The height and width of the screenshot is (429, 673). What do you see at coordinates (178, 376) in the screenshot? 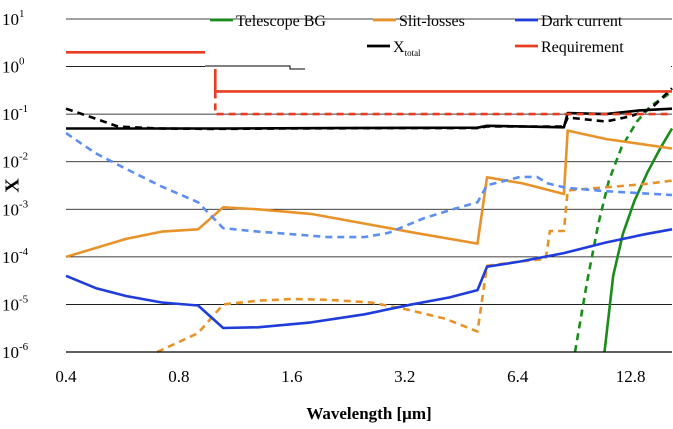
I see `x-tick-label: 0.8` at bounding box center [178, 376].